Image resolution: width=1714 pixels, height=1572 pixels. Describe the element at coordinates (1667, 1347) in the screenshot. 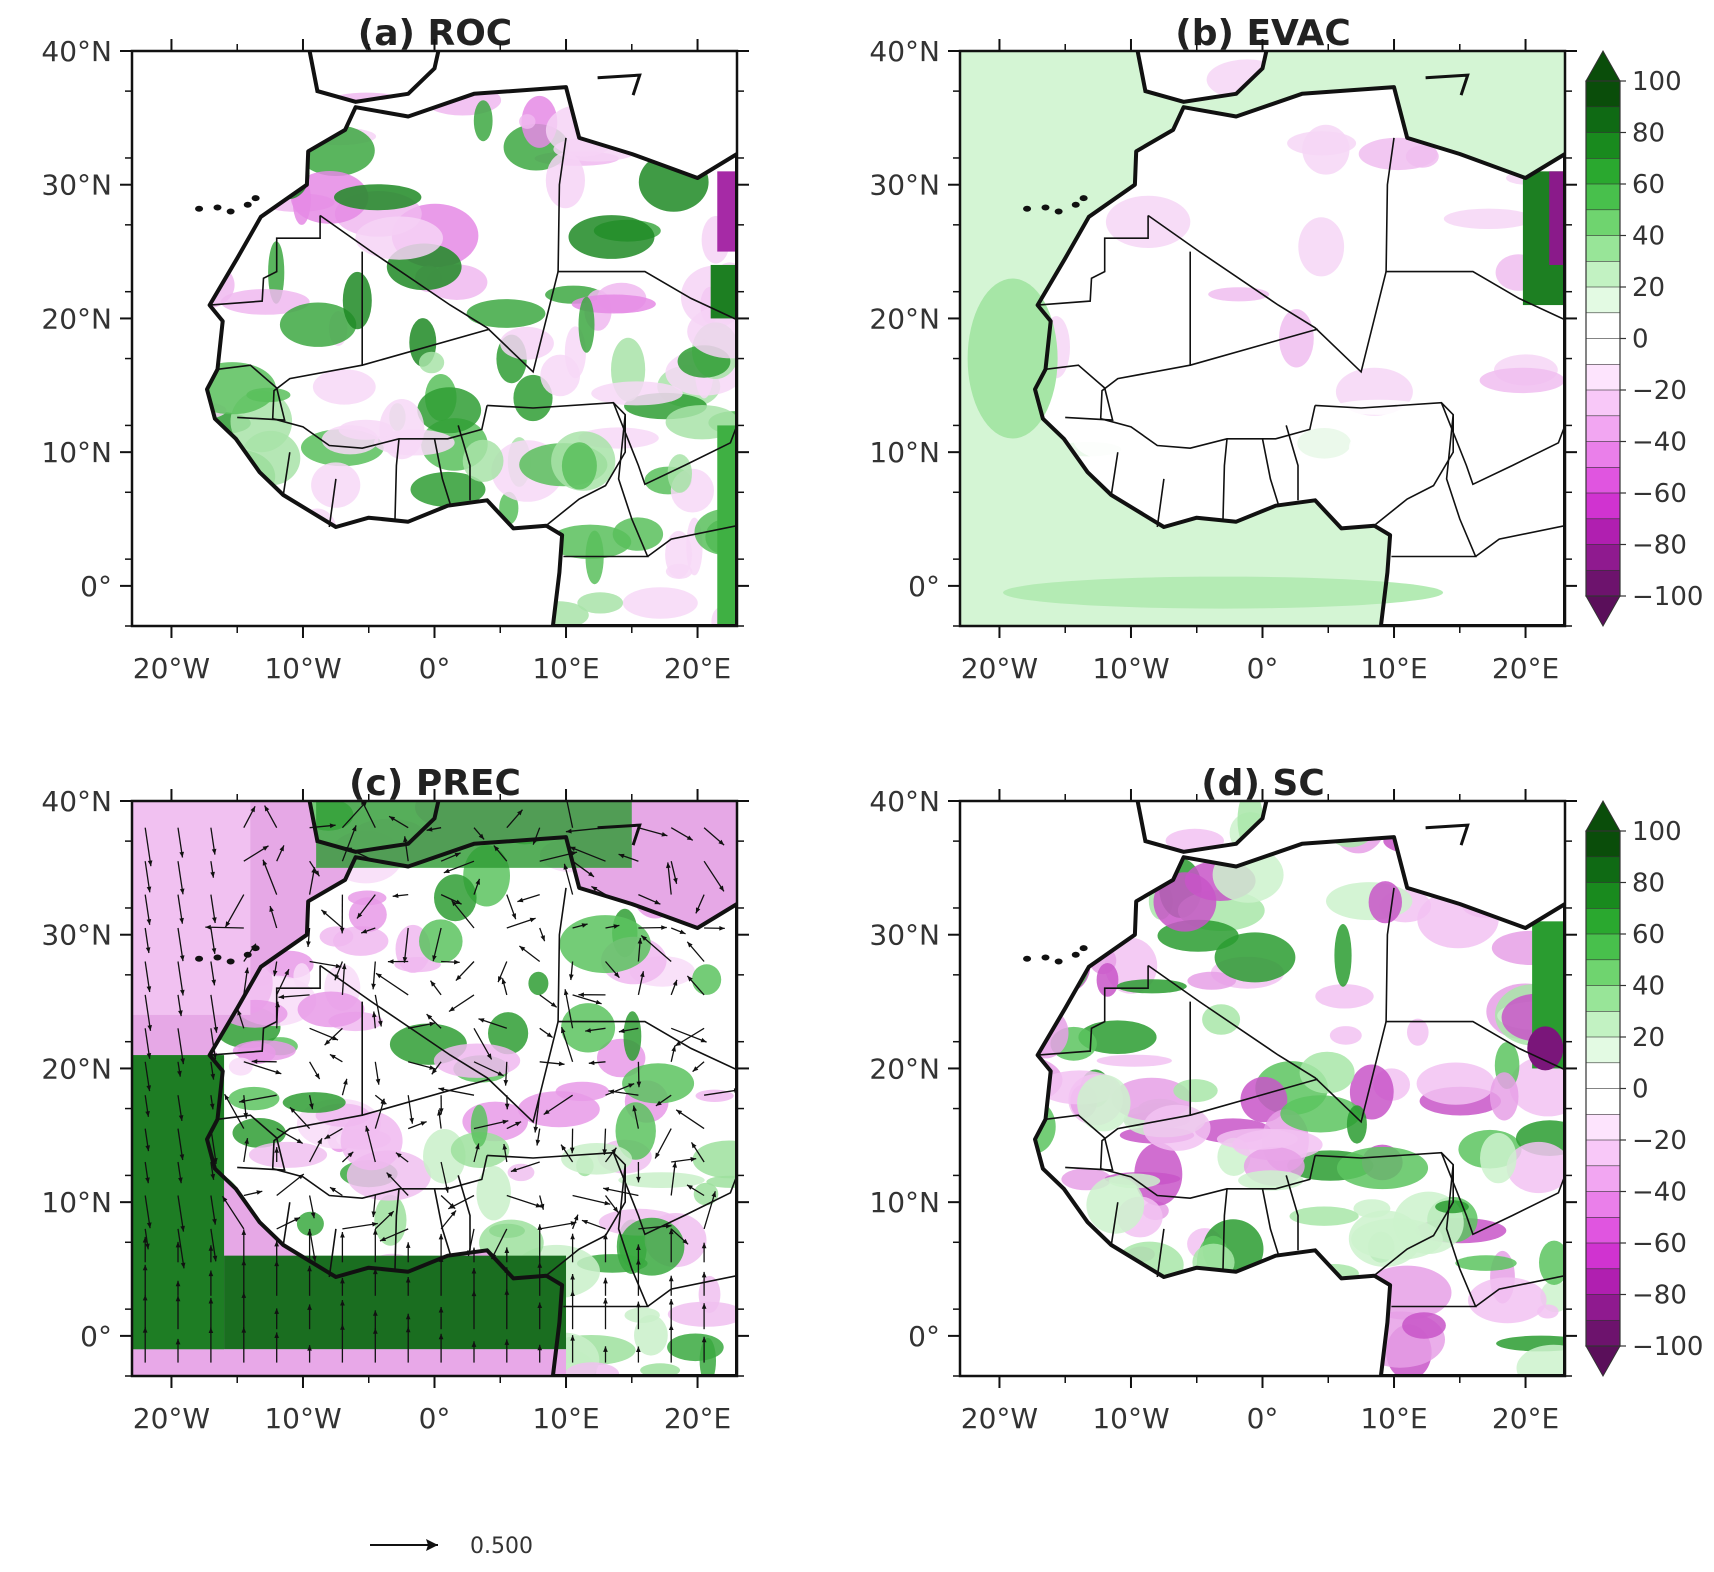

I see `colorbar-label: −100` at that location.